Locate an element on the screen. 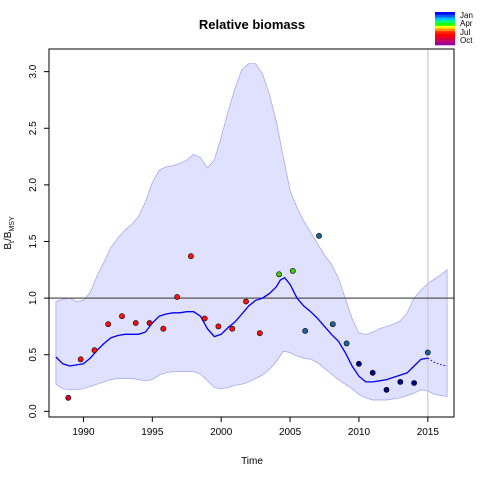 The image size is (480, 480). y-axis-label-sub-t: t is located at coordinates (12, 242).